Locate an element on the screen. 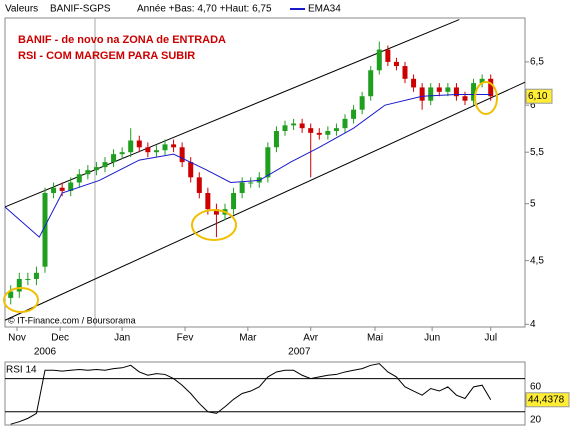 This screenshot has width=570, height=430. y-tick-label: 60 is located at coordinates (536, 387).